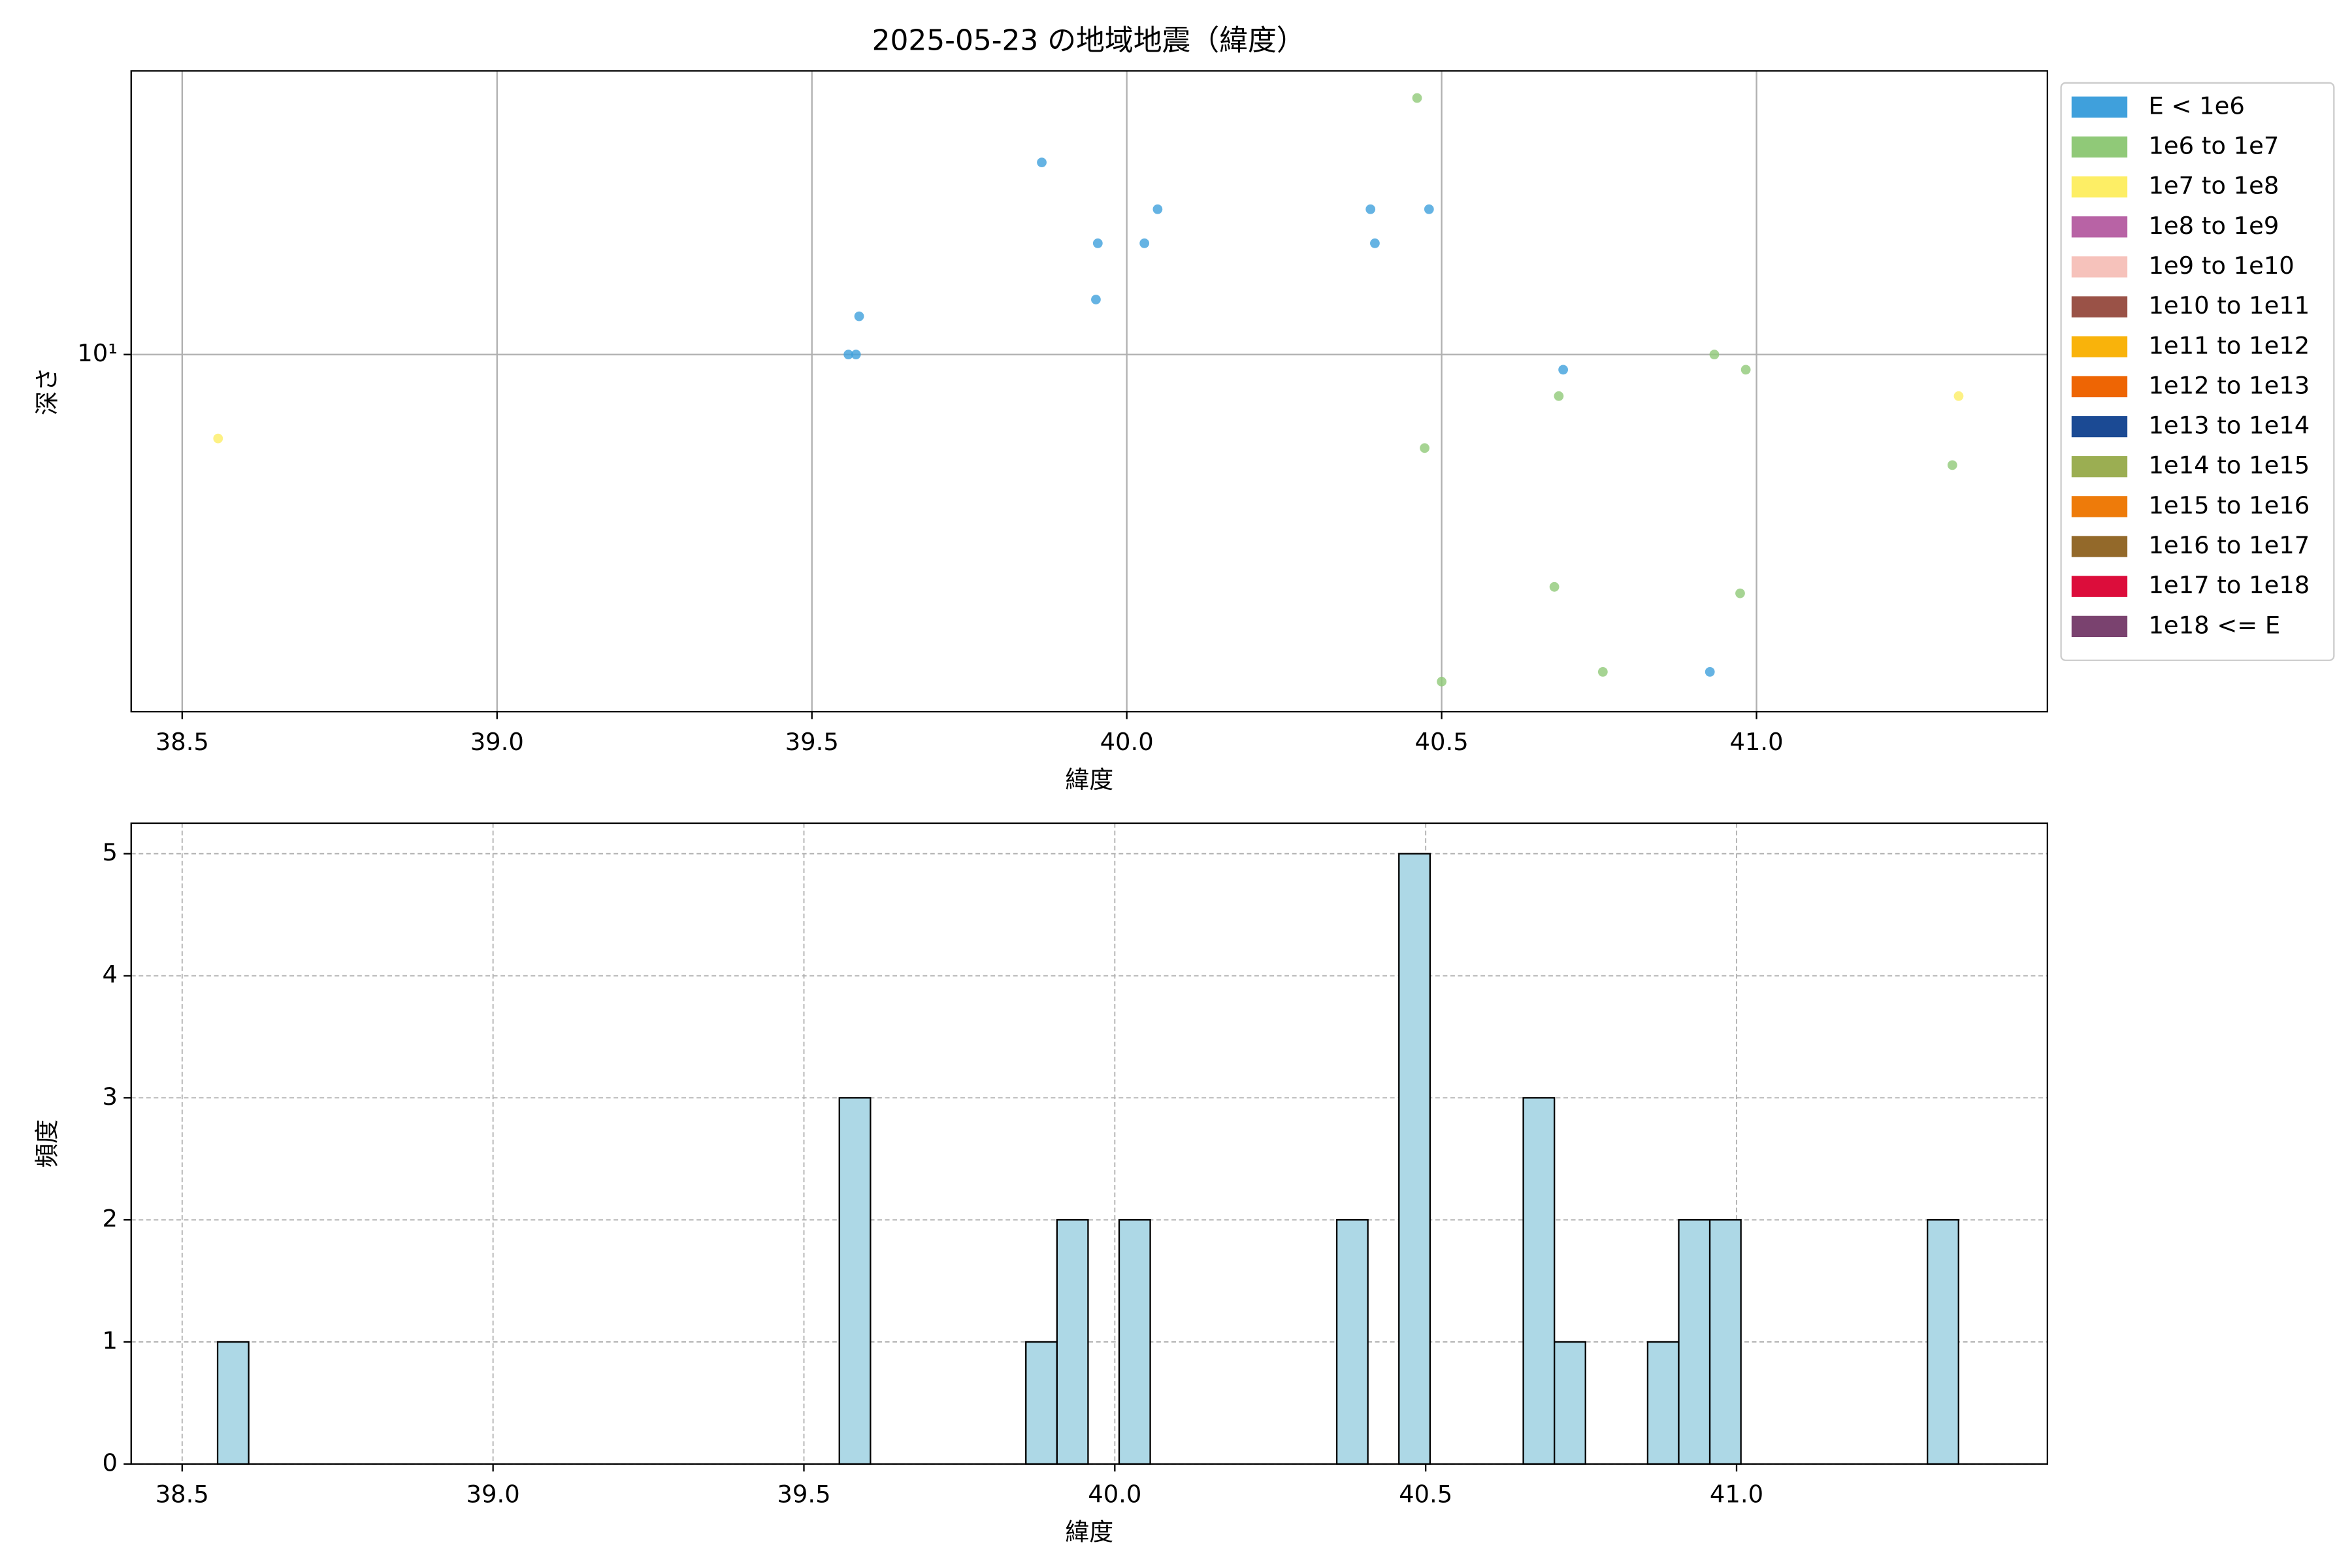  What do you see at coordinates (110, 852) in the screenshot?
I see `y-tick-label: 5` at bounding box center [110, 852].